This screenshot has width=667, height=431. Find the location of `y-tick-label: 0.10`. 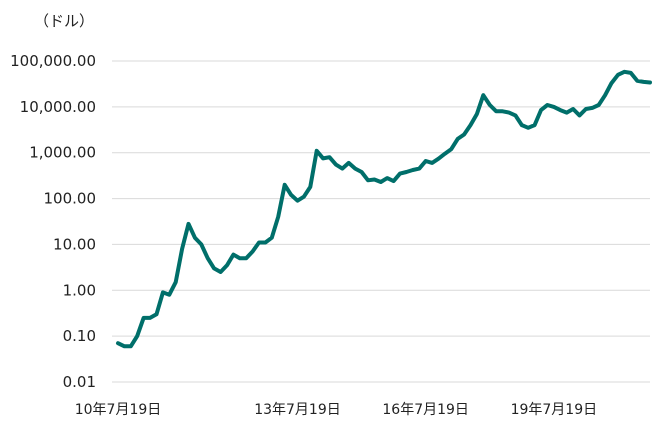

y-tick-label: 0.10 is located at coordinates (79, 336).